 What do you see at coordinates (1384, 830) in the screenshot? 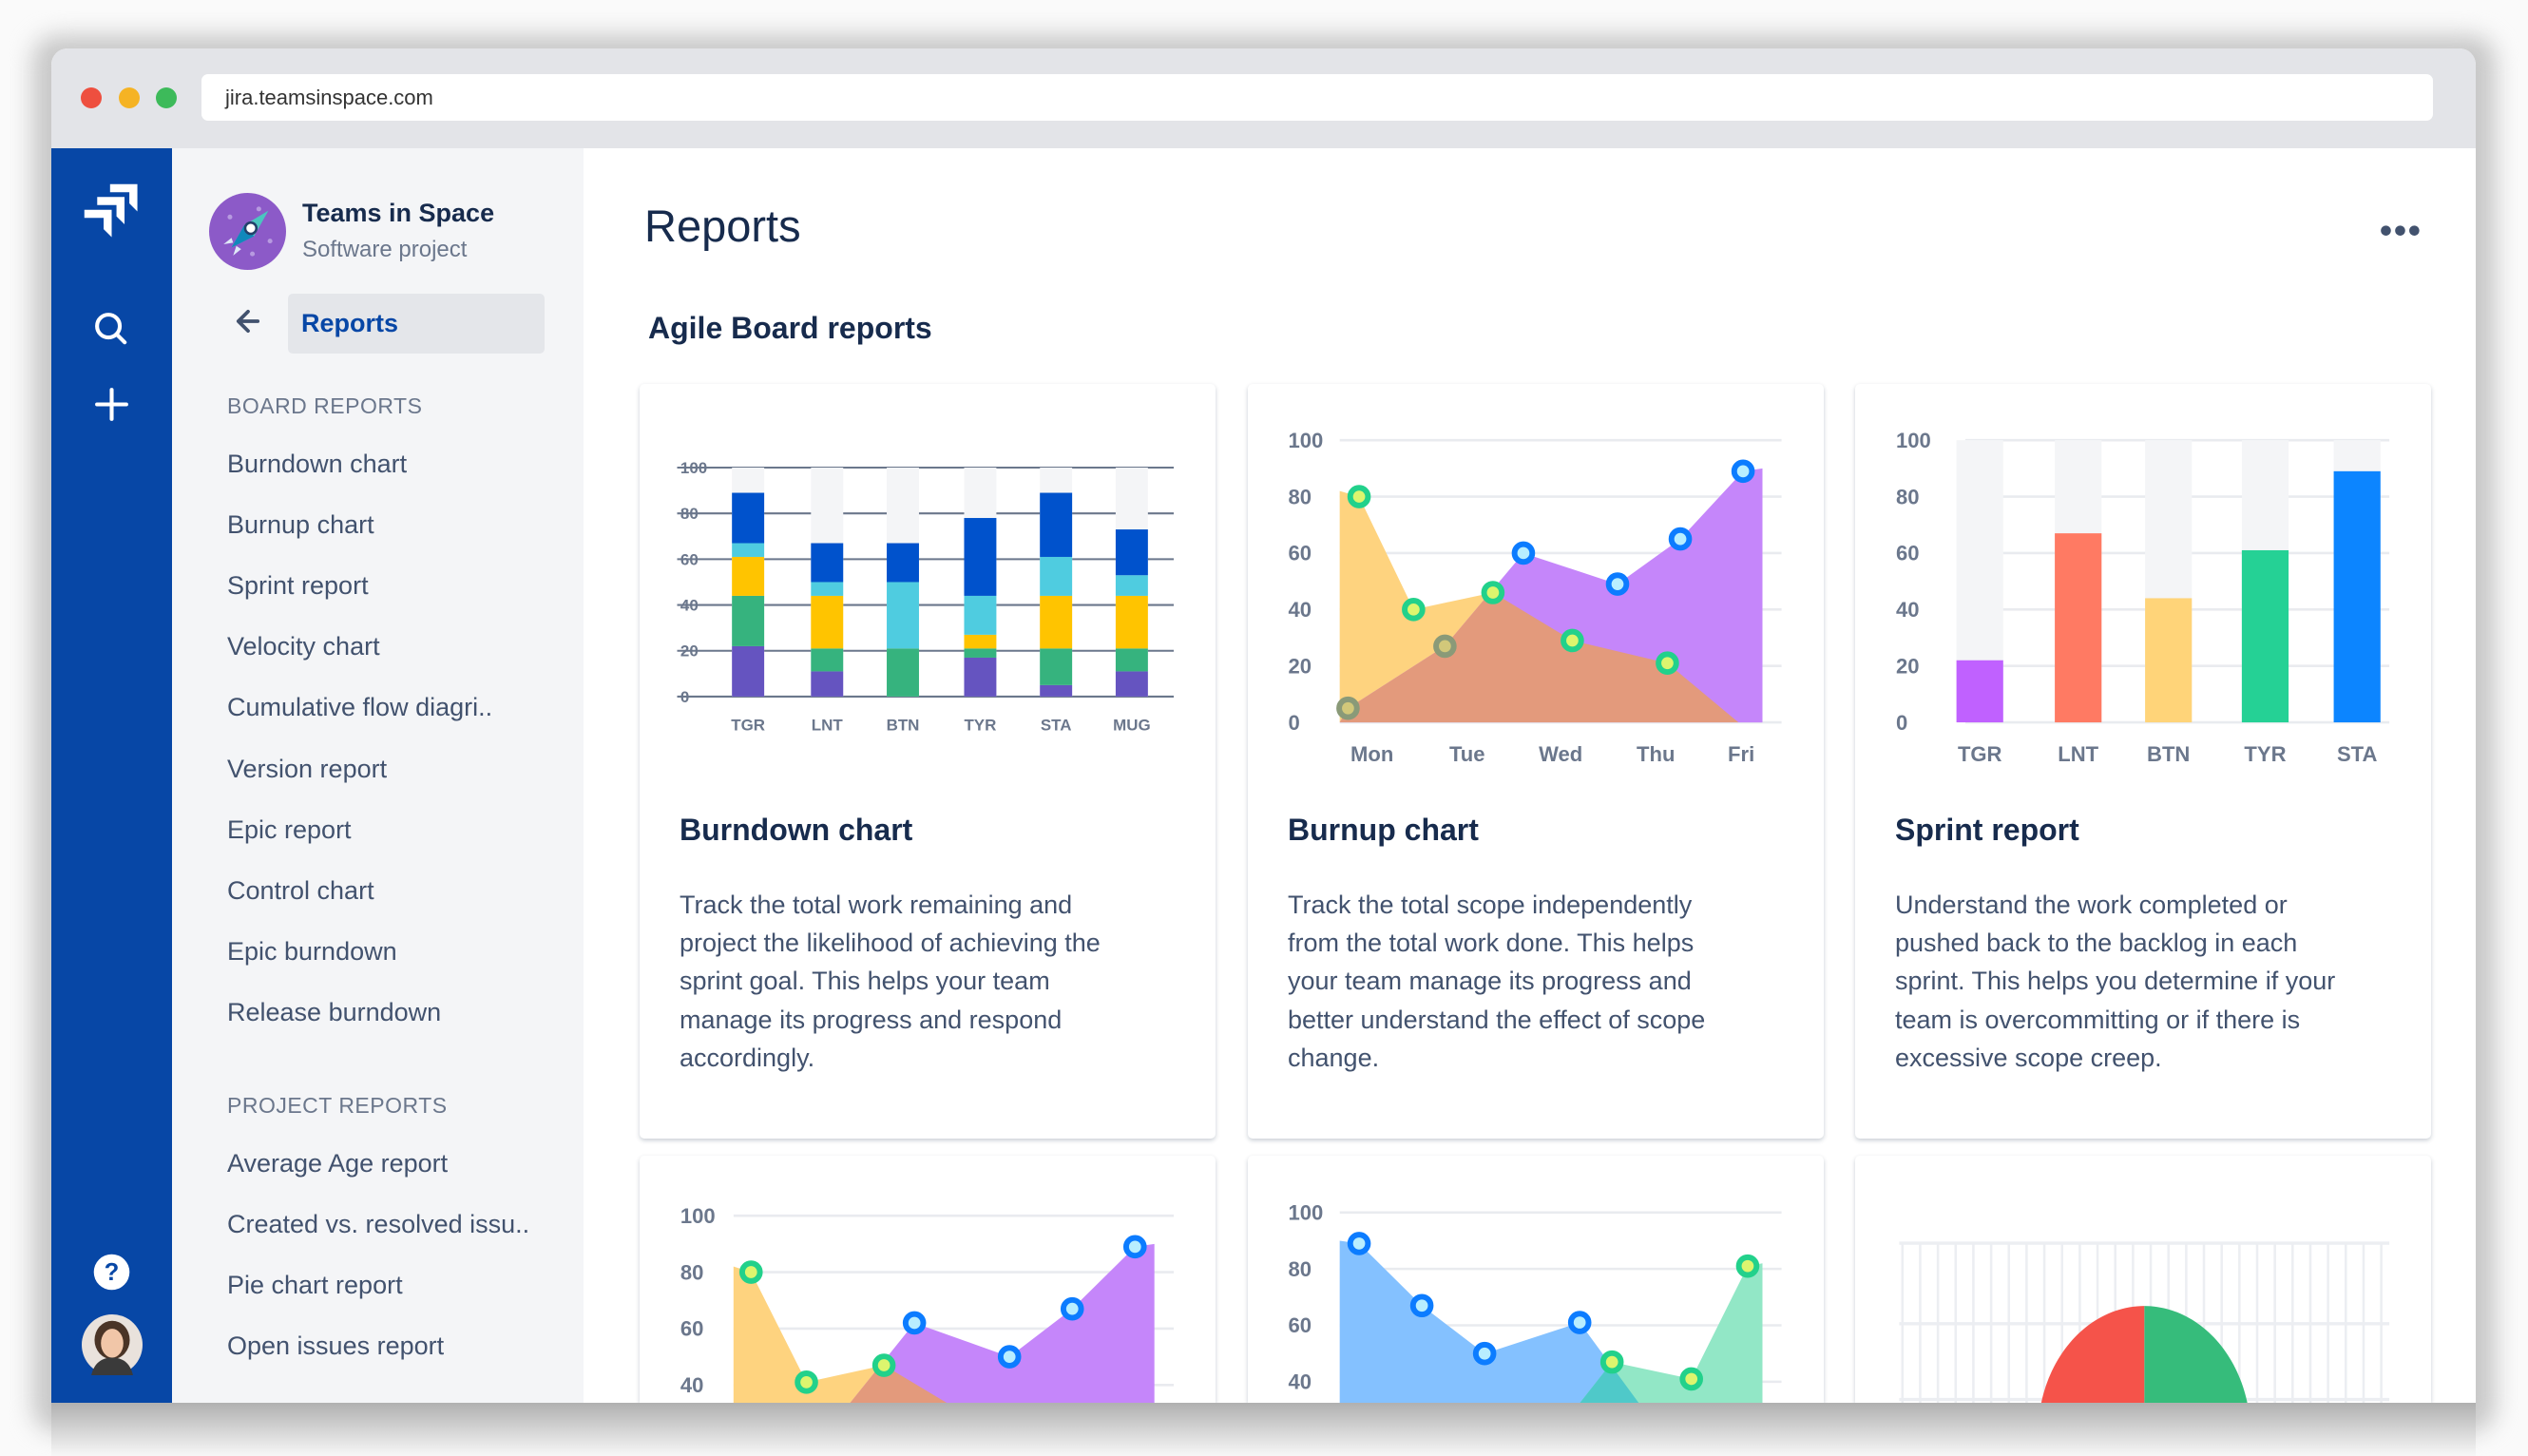
I see `report-card-title: Burnup chart` at bounding box center [1384, 830].